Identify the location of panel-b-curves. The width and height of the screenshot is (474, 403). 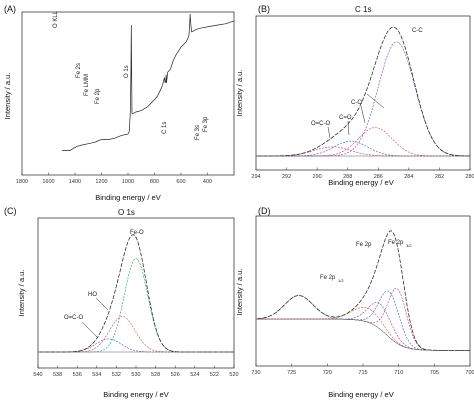
(363, 91).